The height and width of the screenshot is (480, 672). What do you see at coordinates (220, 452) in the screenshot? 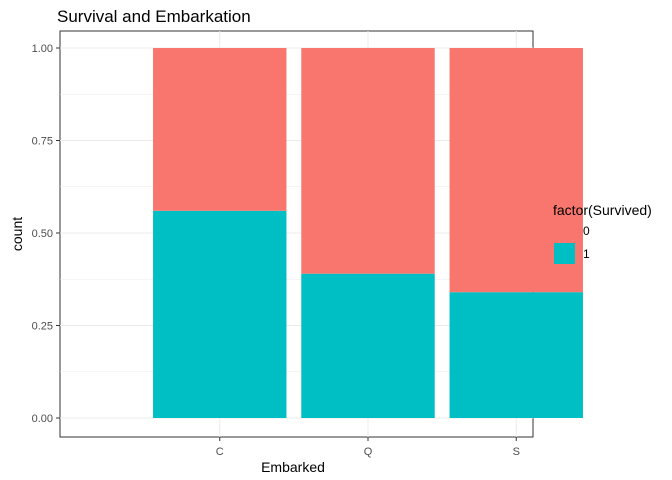
I see `x-tick-label: C` at bounding box center [220, 452].